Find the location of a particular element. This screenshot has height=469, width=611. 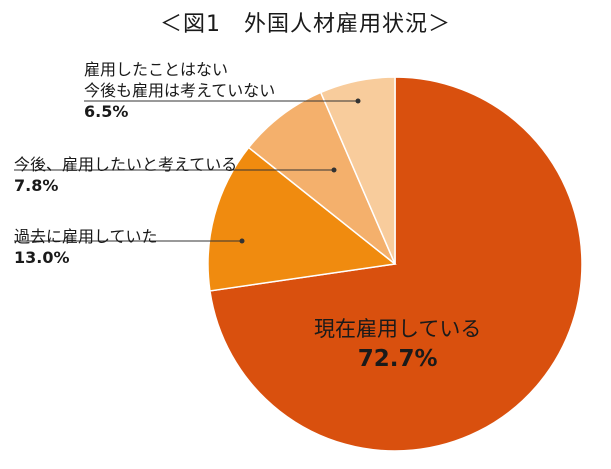

pie-slice-plan-to-employ is located at coordinates (321, 178).